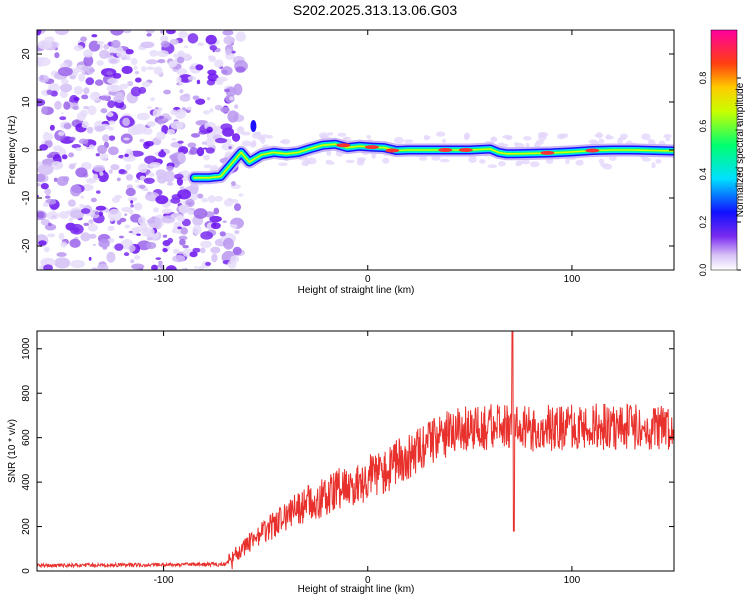  Describe the element at coordinates (12, 451) in the screenshot. I see `snr-y-label: SNR (10 * v/v)` at that location.